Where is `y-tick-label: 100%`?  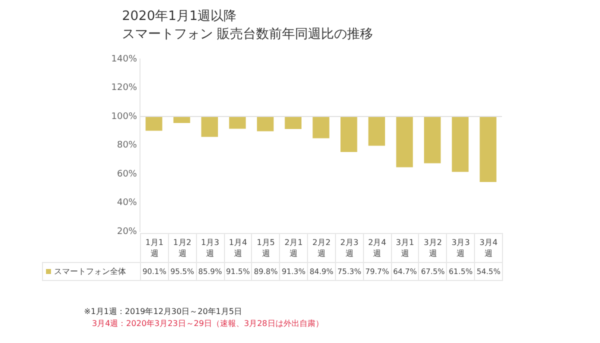 y-tick-label: 100% is located at coordinates (124, 117).